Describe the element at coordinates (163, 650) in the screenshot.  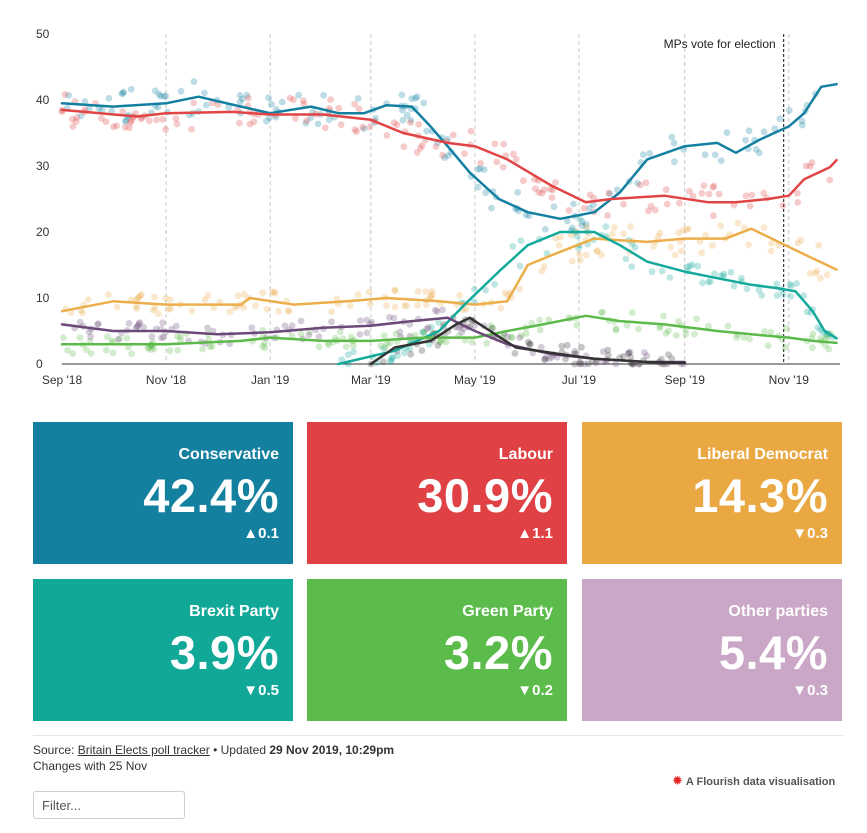
I see `card-brexit-party: Brexit Party 3.9% ▼0.5` at that location.